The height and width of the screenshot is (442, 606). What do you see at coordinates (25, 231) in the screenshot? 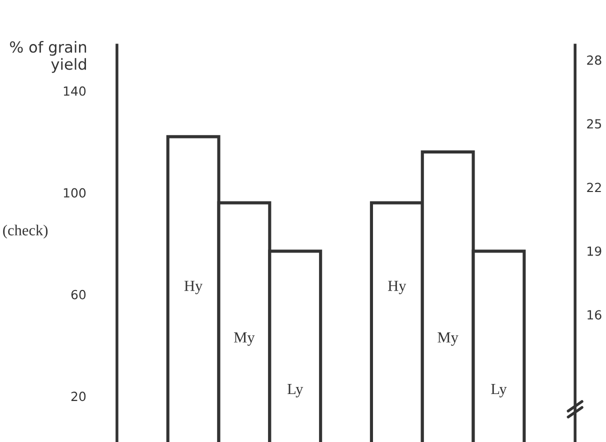
I see `text: (check)` at bounding box center [25, 231].